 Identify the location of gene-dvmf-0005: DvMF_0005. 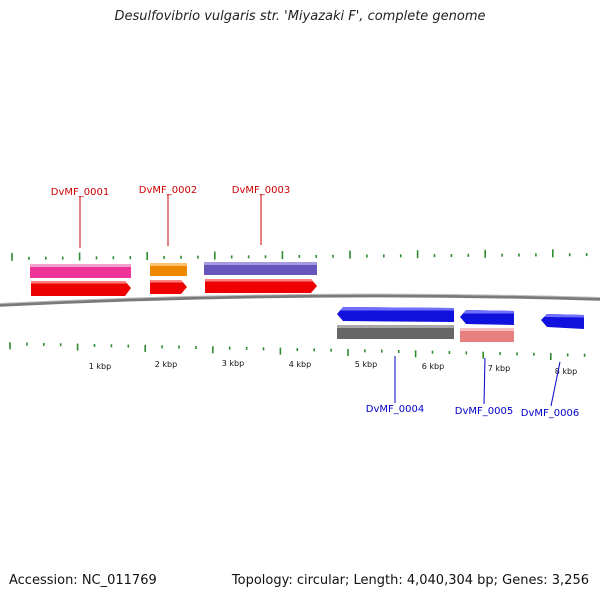
(484, 363).